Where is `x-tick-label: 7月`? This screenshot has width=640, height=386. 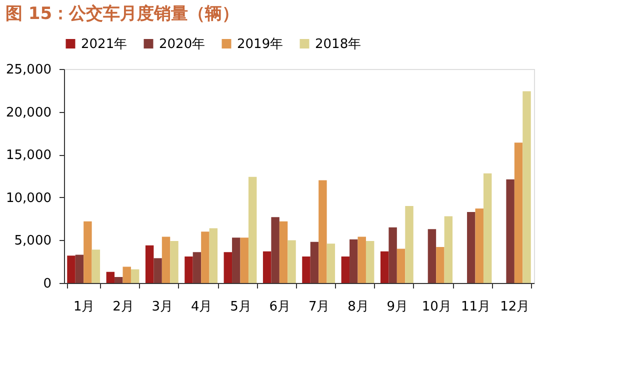
x-tick-label: 7月 is located at coordinates (319, 307).